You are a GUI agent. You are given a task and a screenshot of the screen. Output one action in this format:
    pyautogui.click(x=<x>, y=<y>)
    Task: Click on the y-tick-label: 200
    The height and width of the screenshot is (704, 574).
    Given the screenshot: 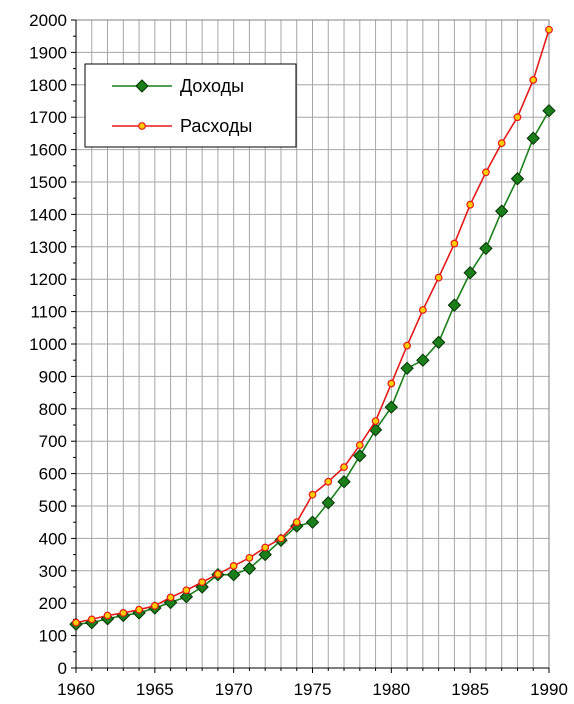 What is the action you would take?
    pyautogui.click(x=53, y=603)
    